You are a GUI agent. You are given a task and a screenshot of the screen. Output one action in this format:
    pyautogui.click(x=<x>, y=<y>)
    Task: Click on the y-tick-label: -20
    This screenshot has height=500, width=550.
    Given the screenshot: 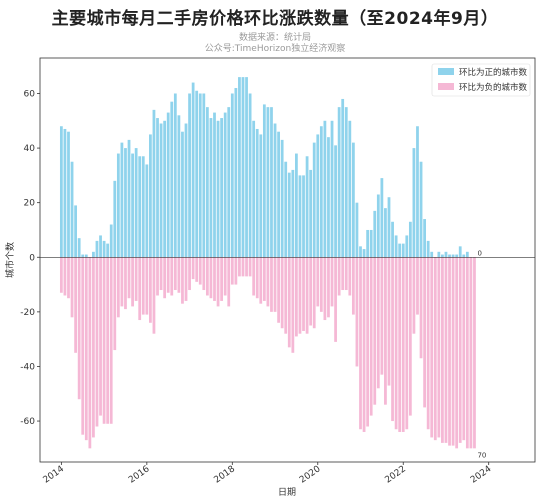 What is the action you would take?
    pyautogui.click(x=27, y=313)
    